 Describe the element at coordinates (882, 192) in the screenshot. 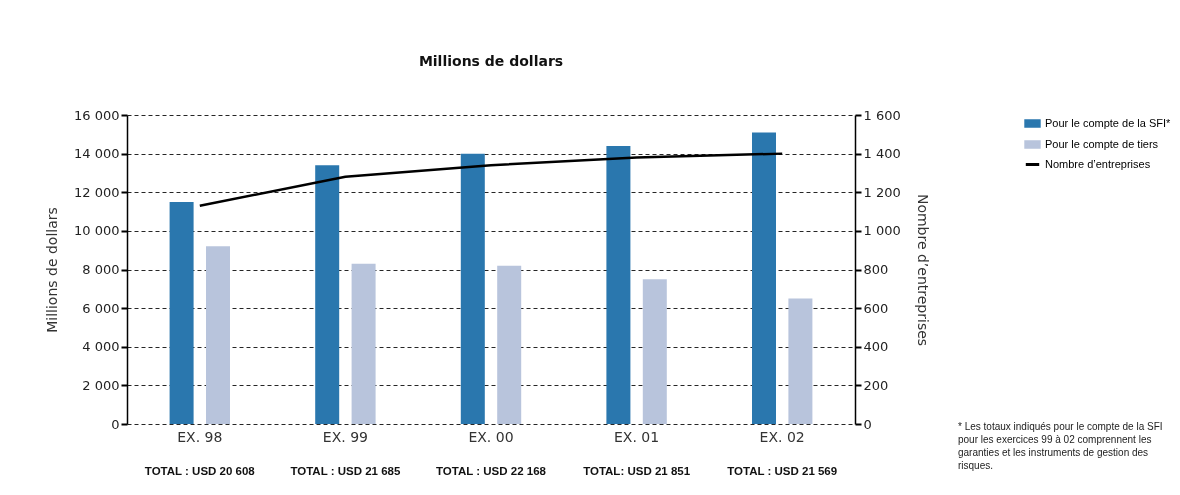

I see `y2-tick-label: 1 200` at that location.